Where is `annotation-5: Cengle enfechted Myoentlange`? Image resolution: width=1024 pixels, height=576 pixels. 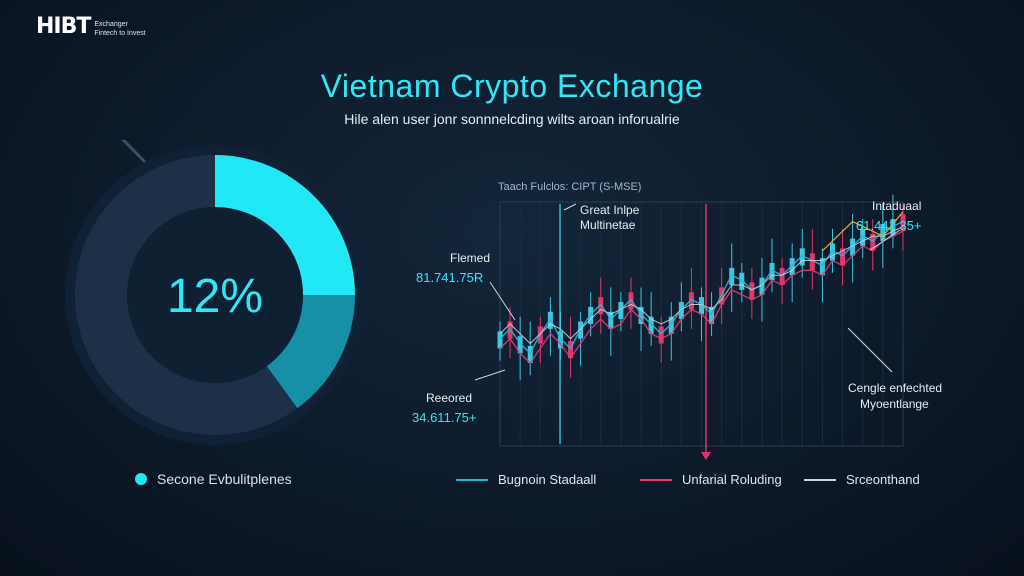 annotation-5: Cengle enfechted Myoentlange is located at coordinates (896, 396).